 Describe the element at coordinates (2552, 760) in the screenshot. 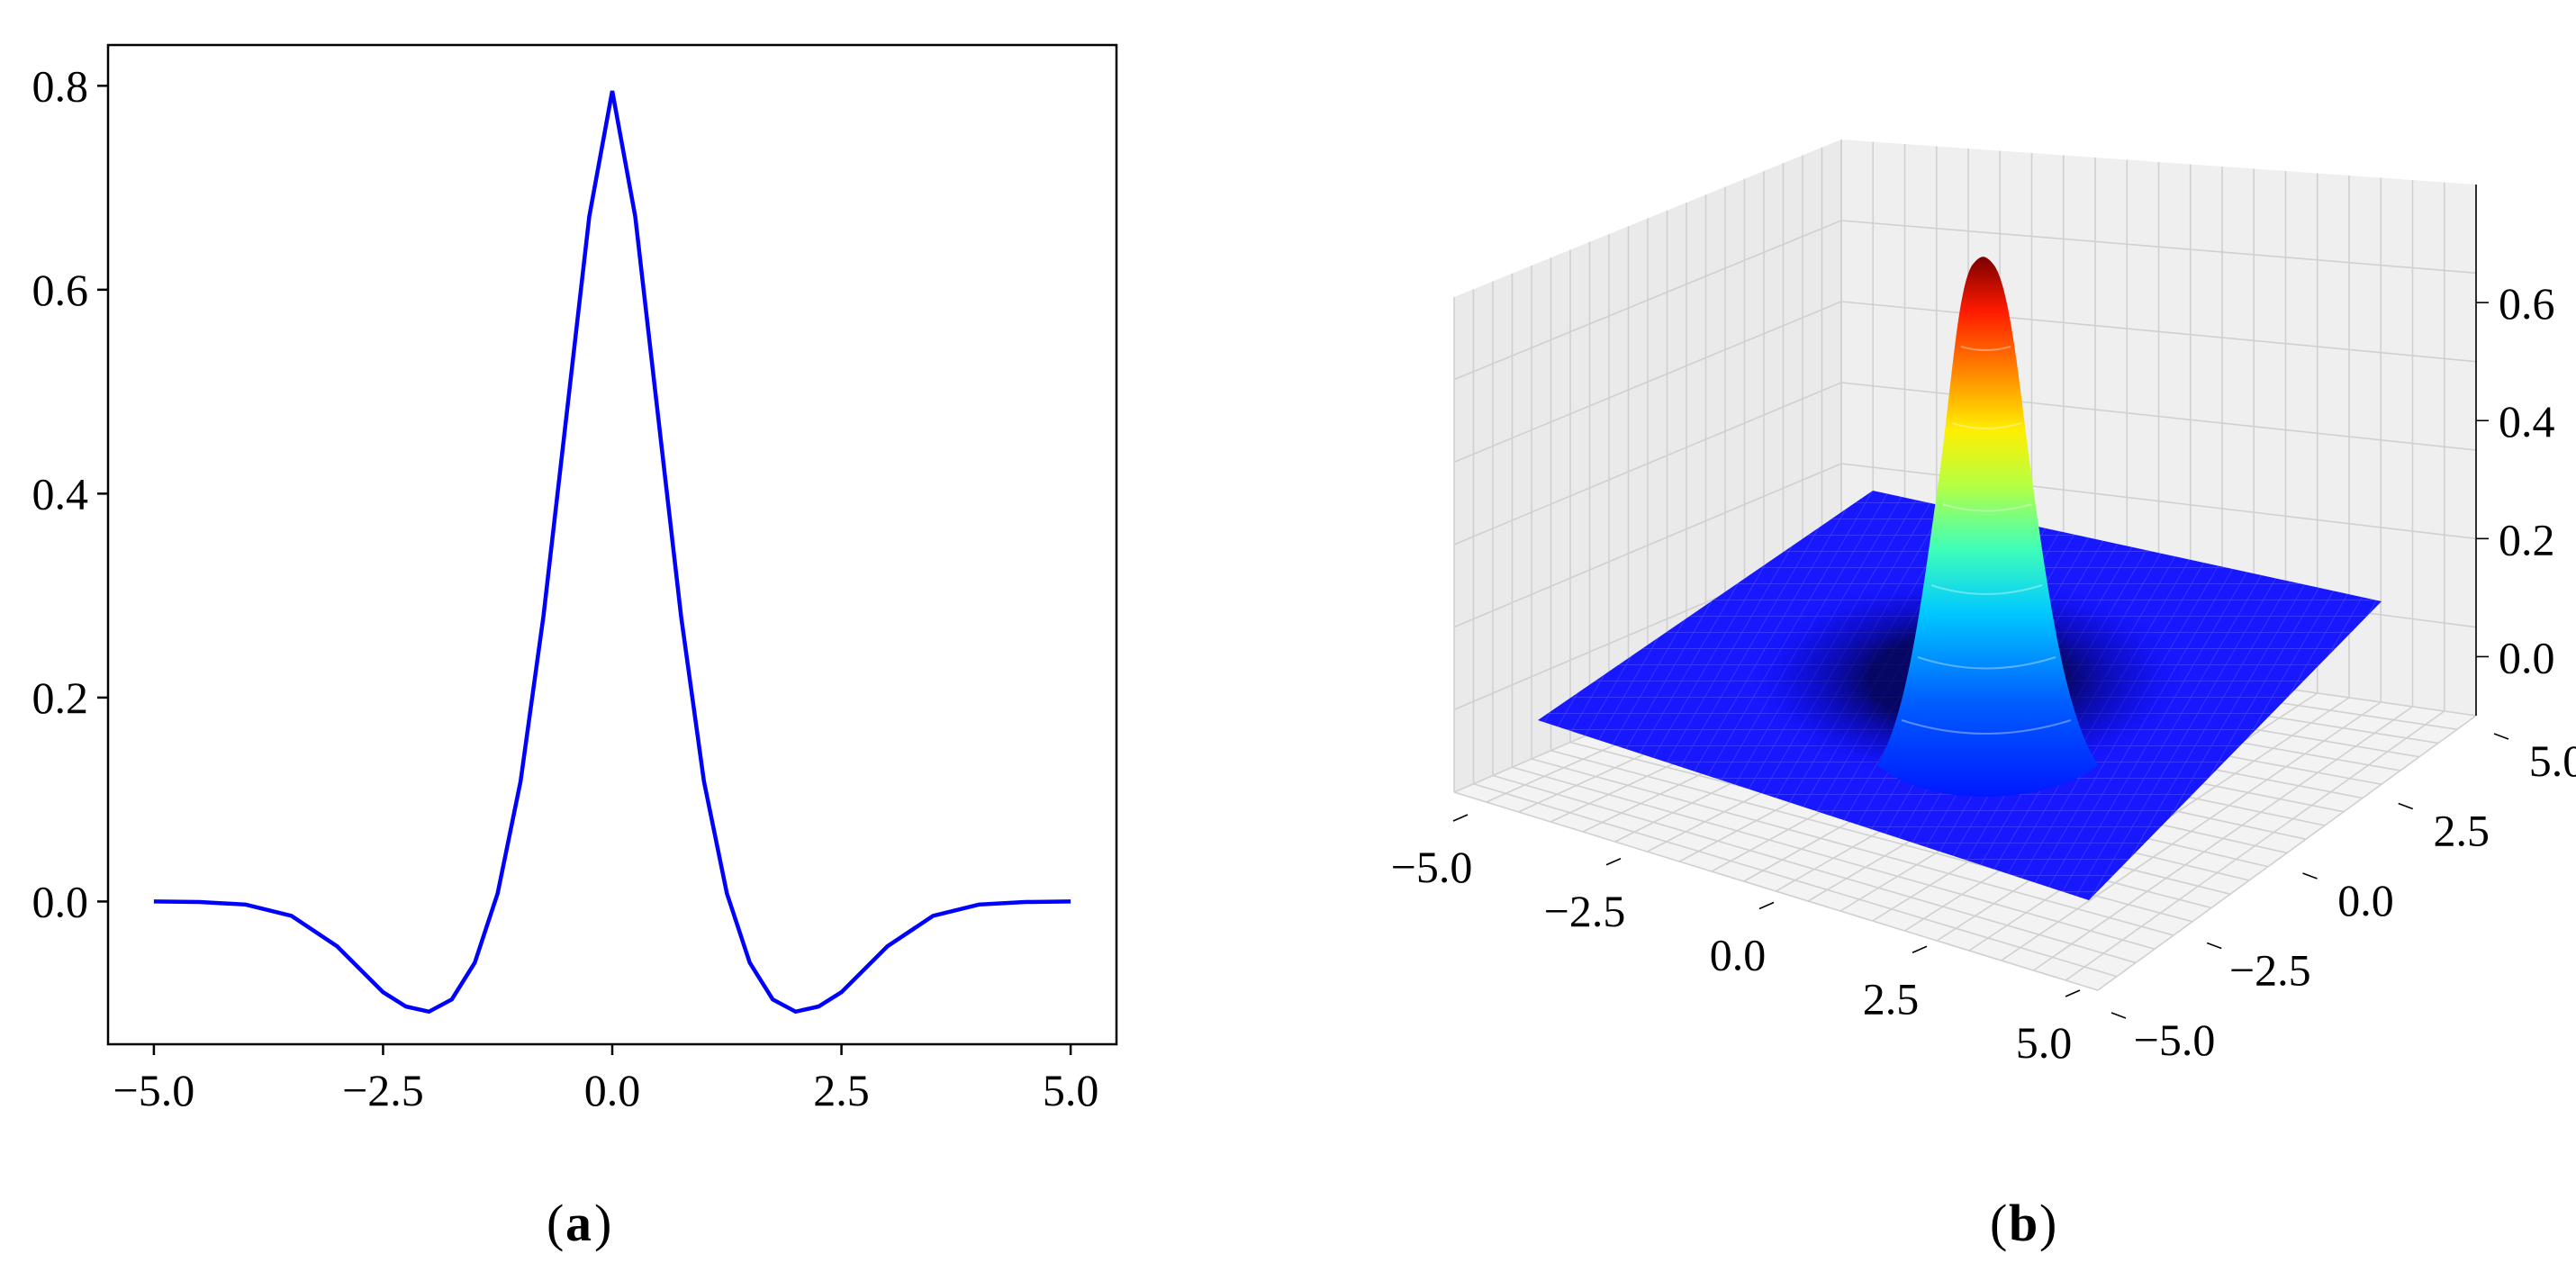

I see `y-tick-label: 5.0` at that location.